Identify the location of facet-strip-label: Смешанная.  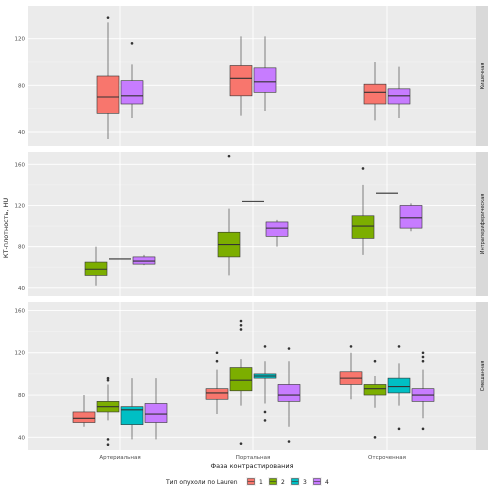
(483, 376).